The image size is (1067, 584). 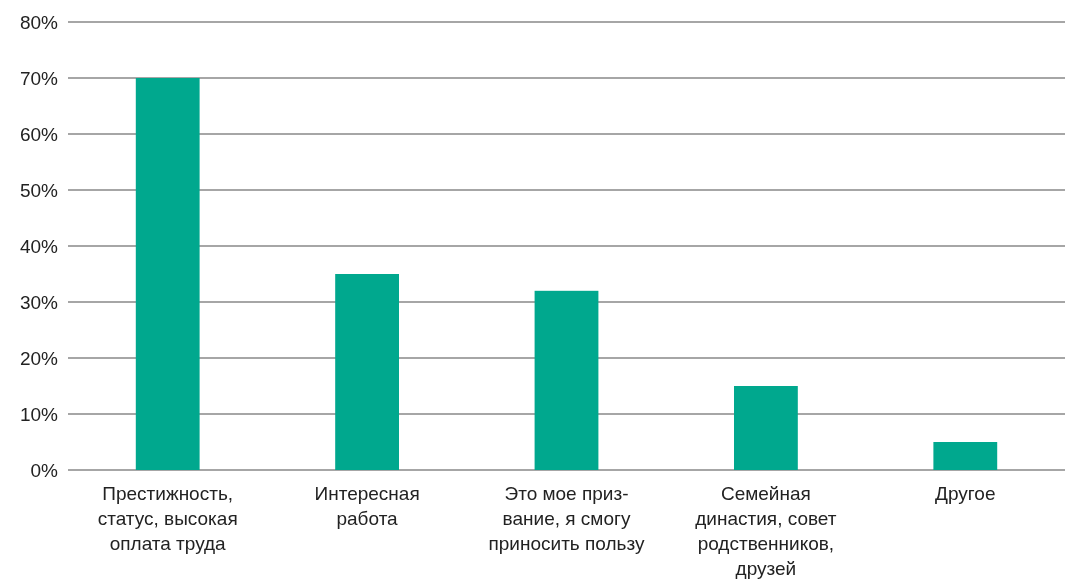 What do you see at coordinates (39, 78) in the screenshot?
I see `y-tick-label: 70%` at bounding box center [39, 78].